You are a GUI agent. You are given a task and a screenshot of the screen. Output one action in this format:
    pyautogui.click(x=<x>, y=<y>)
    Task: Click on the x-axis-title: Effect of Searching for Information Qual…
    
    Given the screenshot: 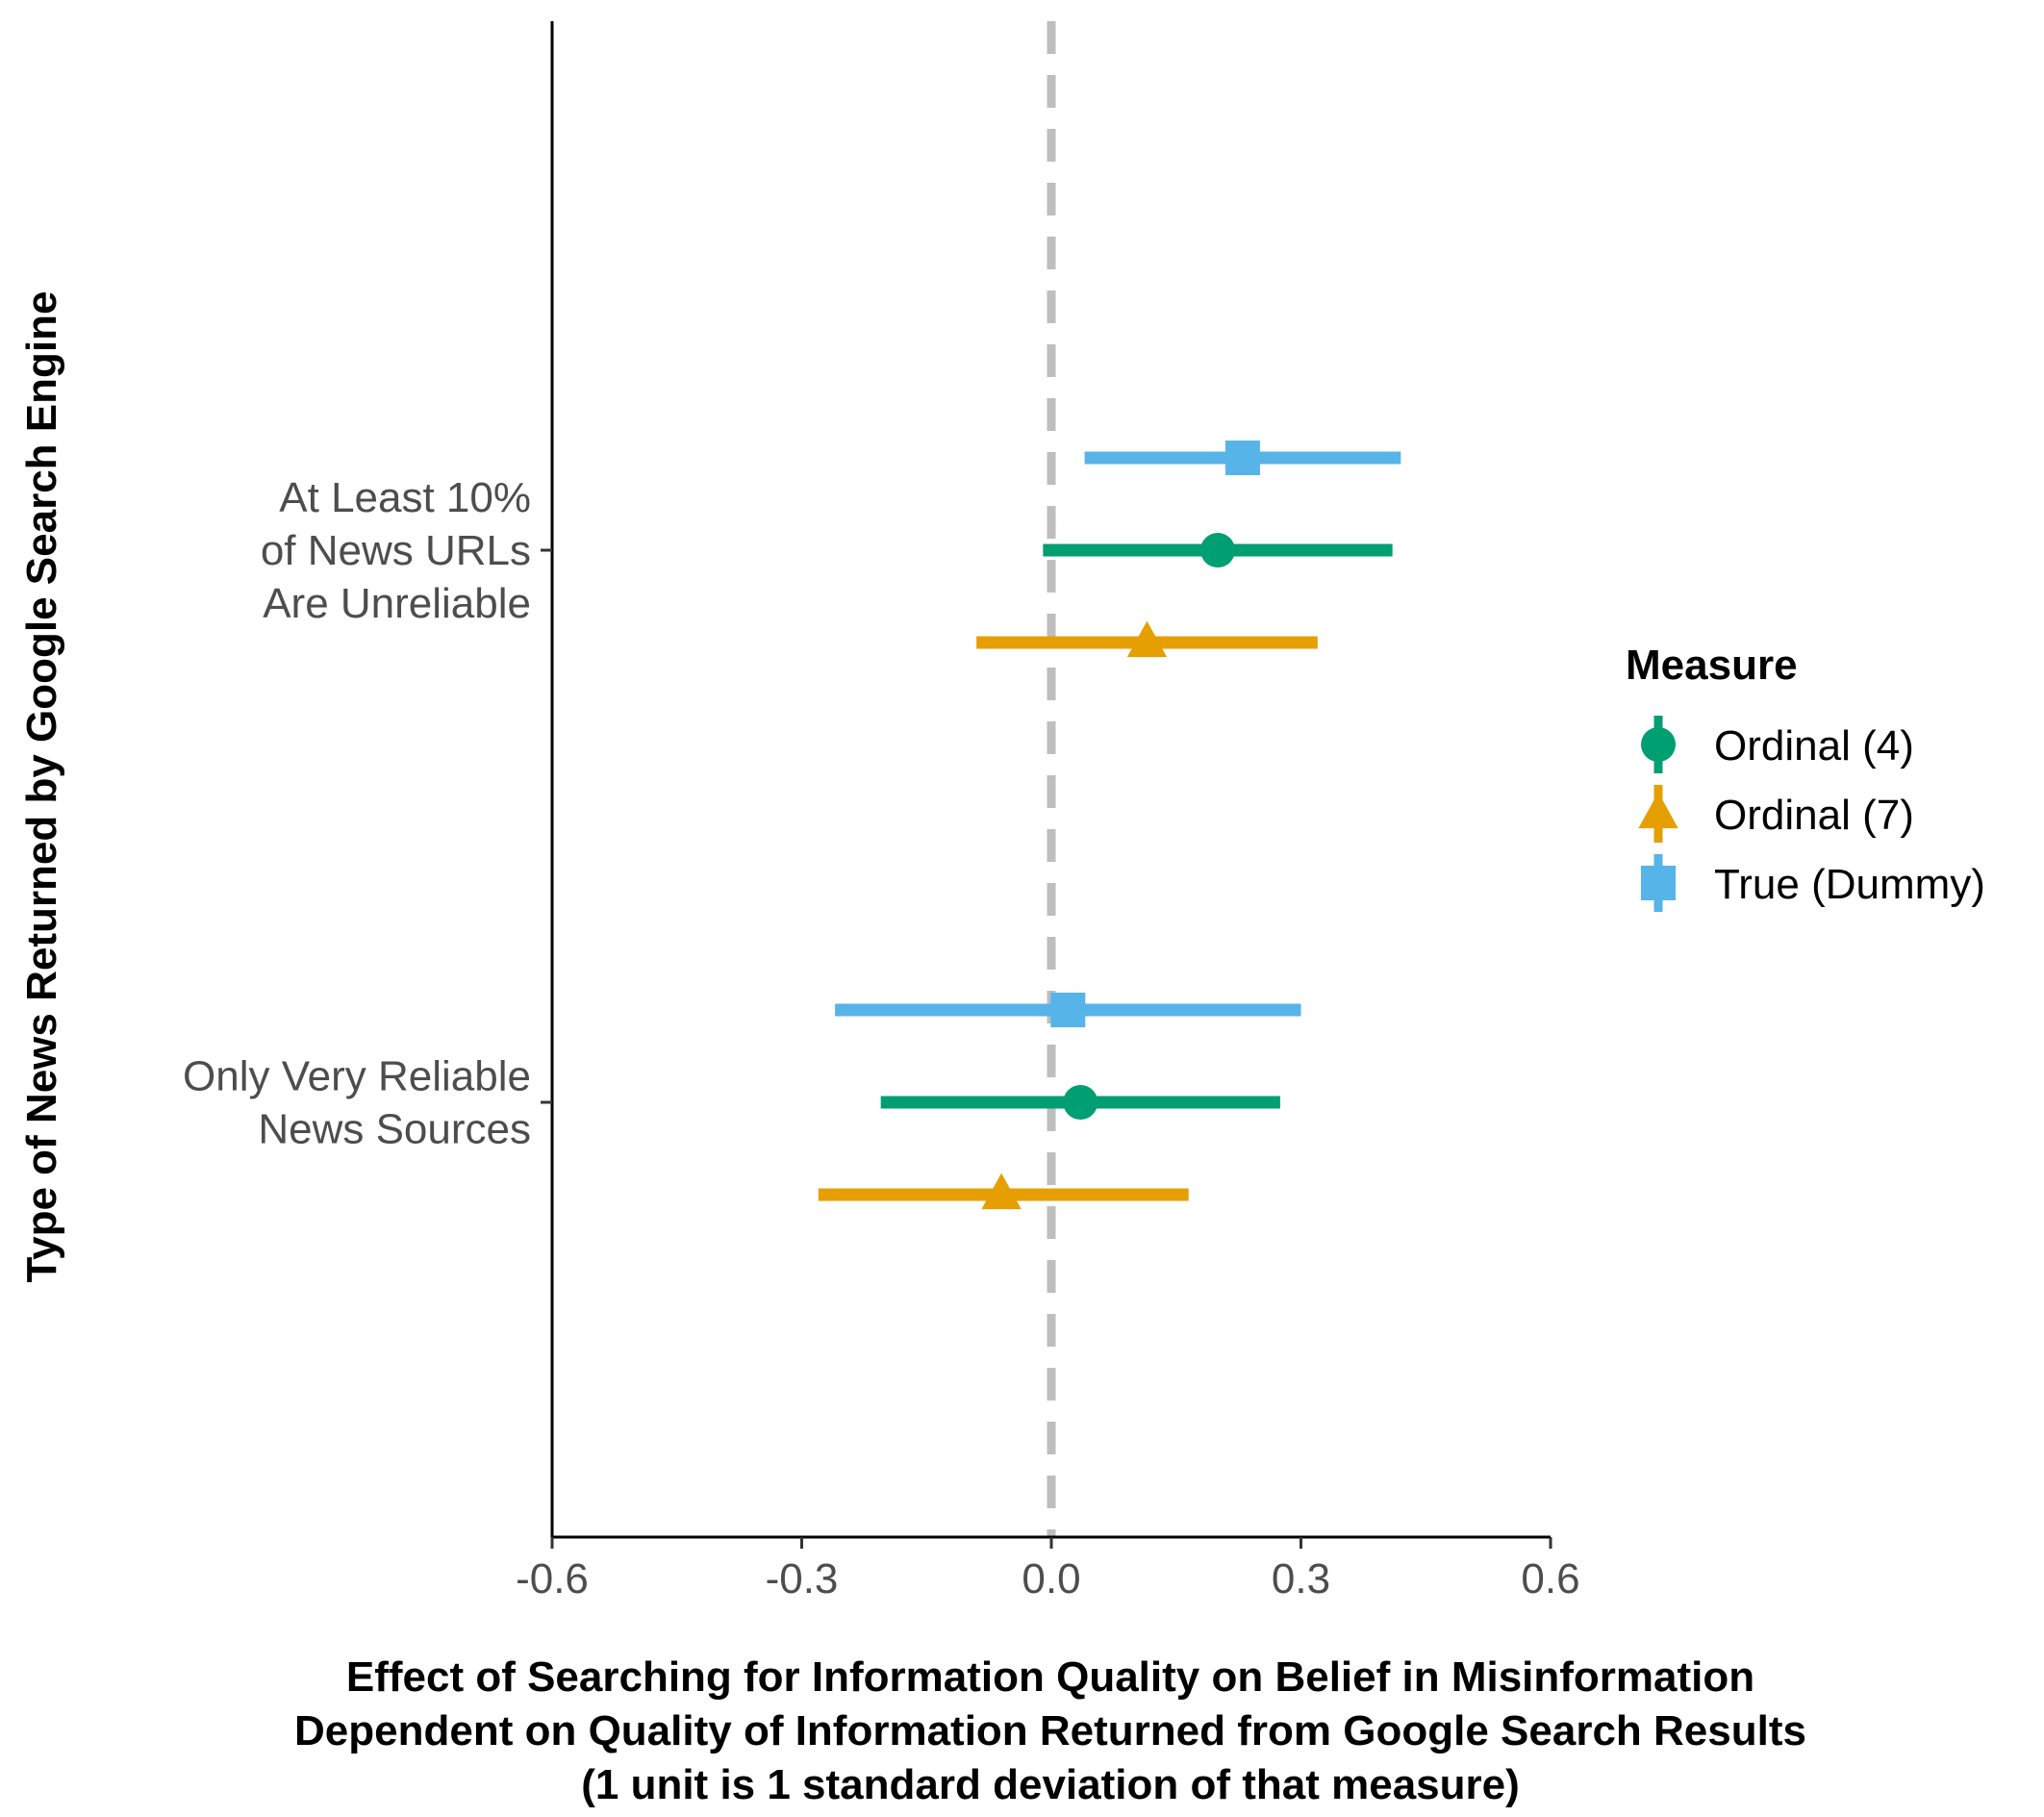 What is the action you would take?
    pyautogui.click(x=1050, y=1731)
    